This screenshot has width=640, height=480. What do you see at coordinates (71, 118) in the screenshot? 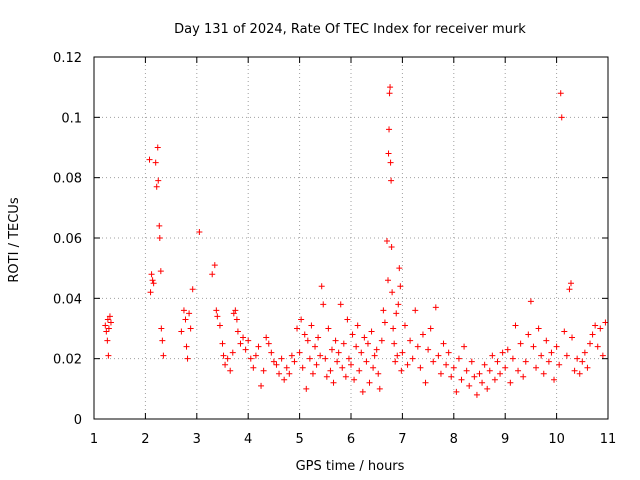
I see `y-tick-label: 0.1` at bounding box center [71, 118].